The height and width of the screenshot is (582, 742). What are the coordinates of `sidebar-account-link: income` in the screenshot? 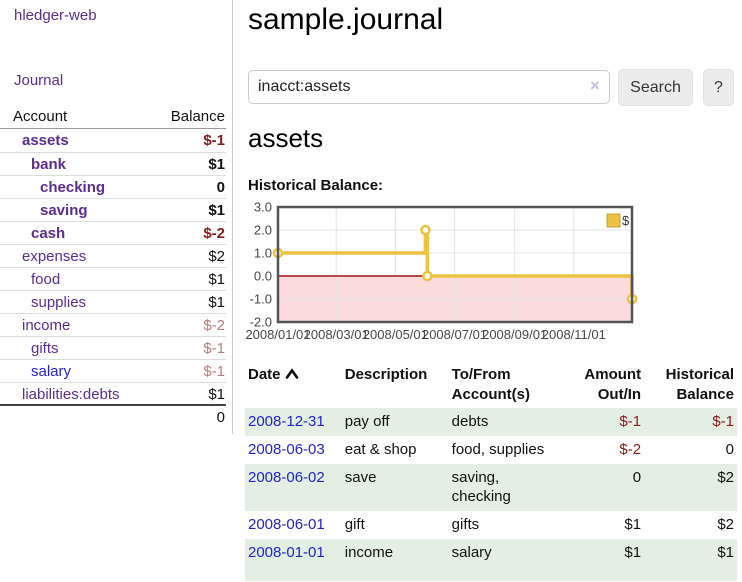 It's located at (46, 325).